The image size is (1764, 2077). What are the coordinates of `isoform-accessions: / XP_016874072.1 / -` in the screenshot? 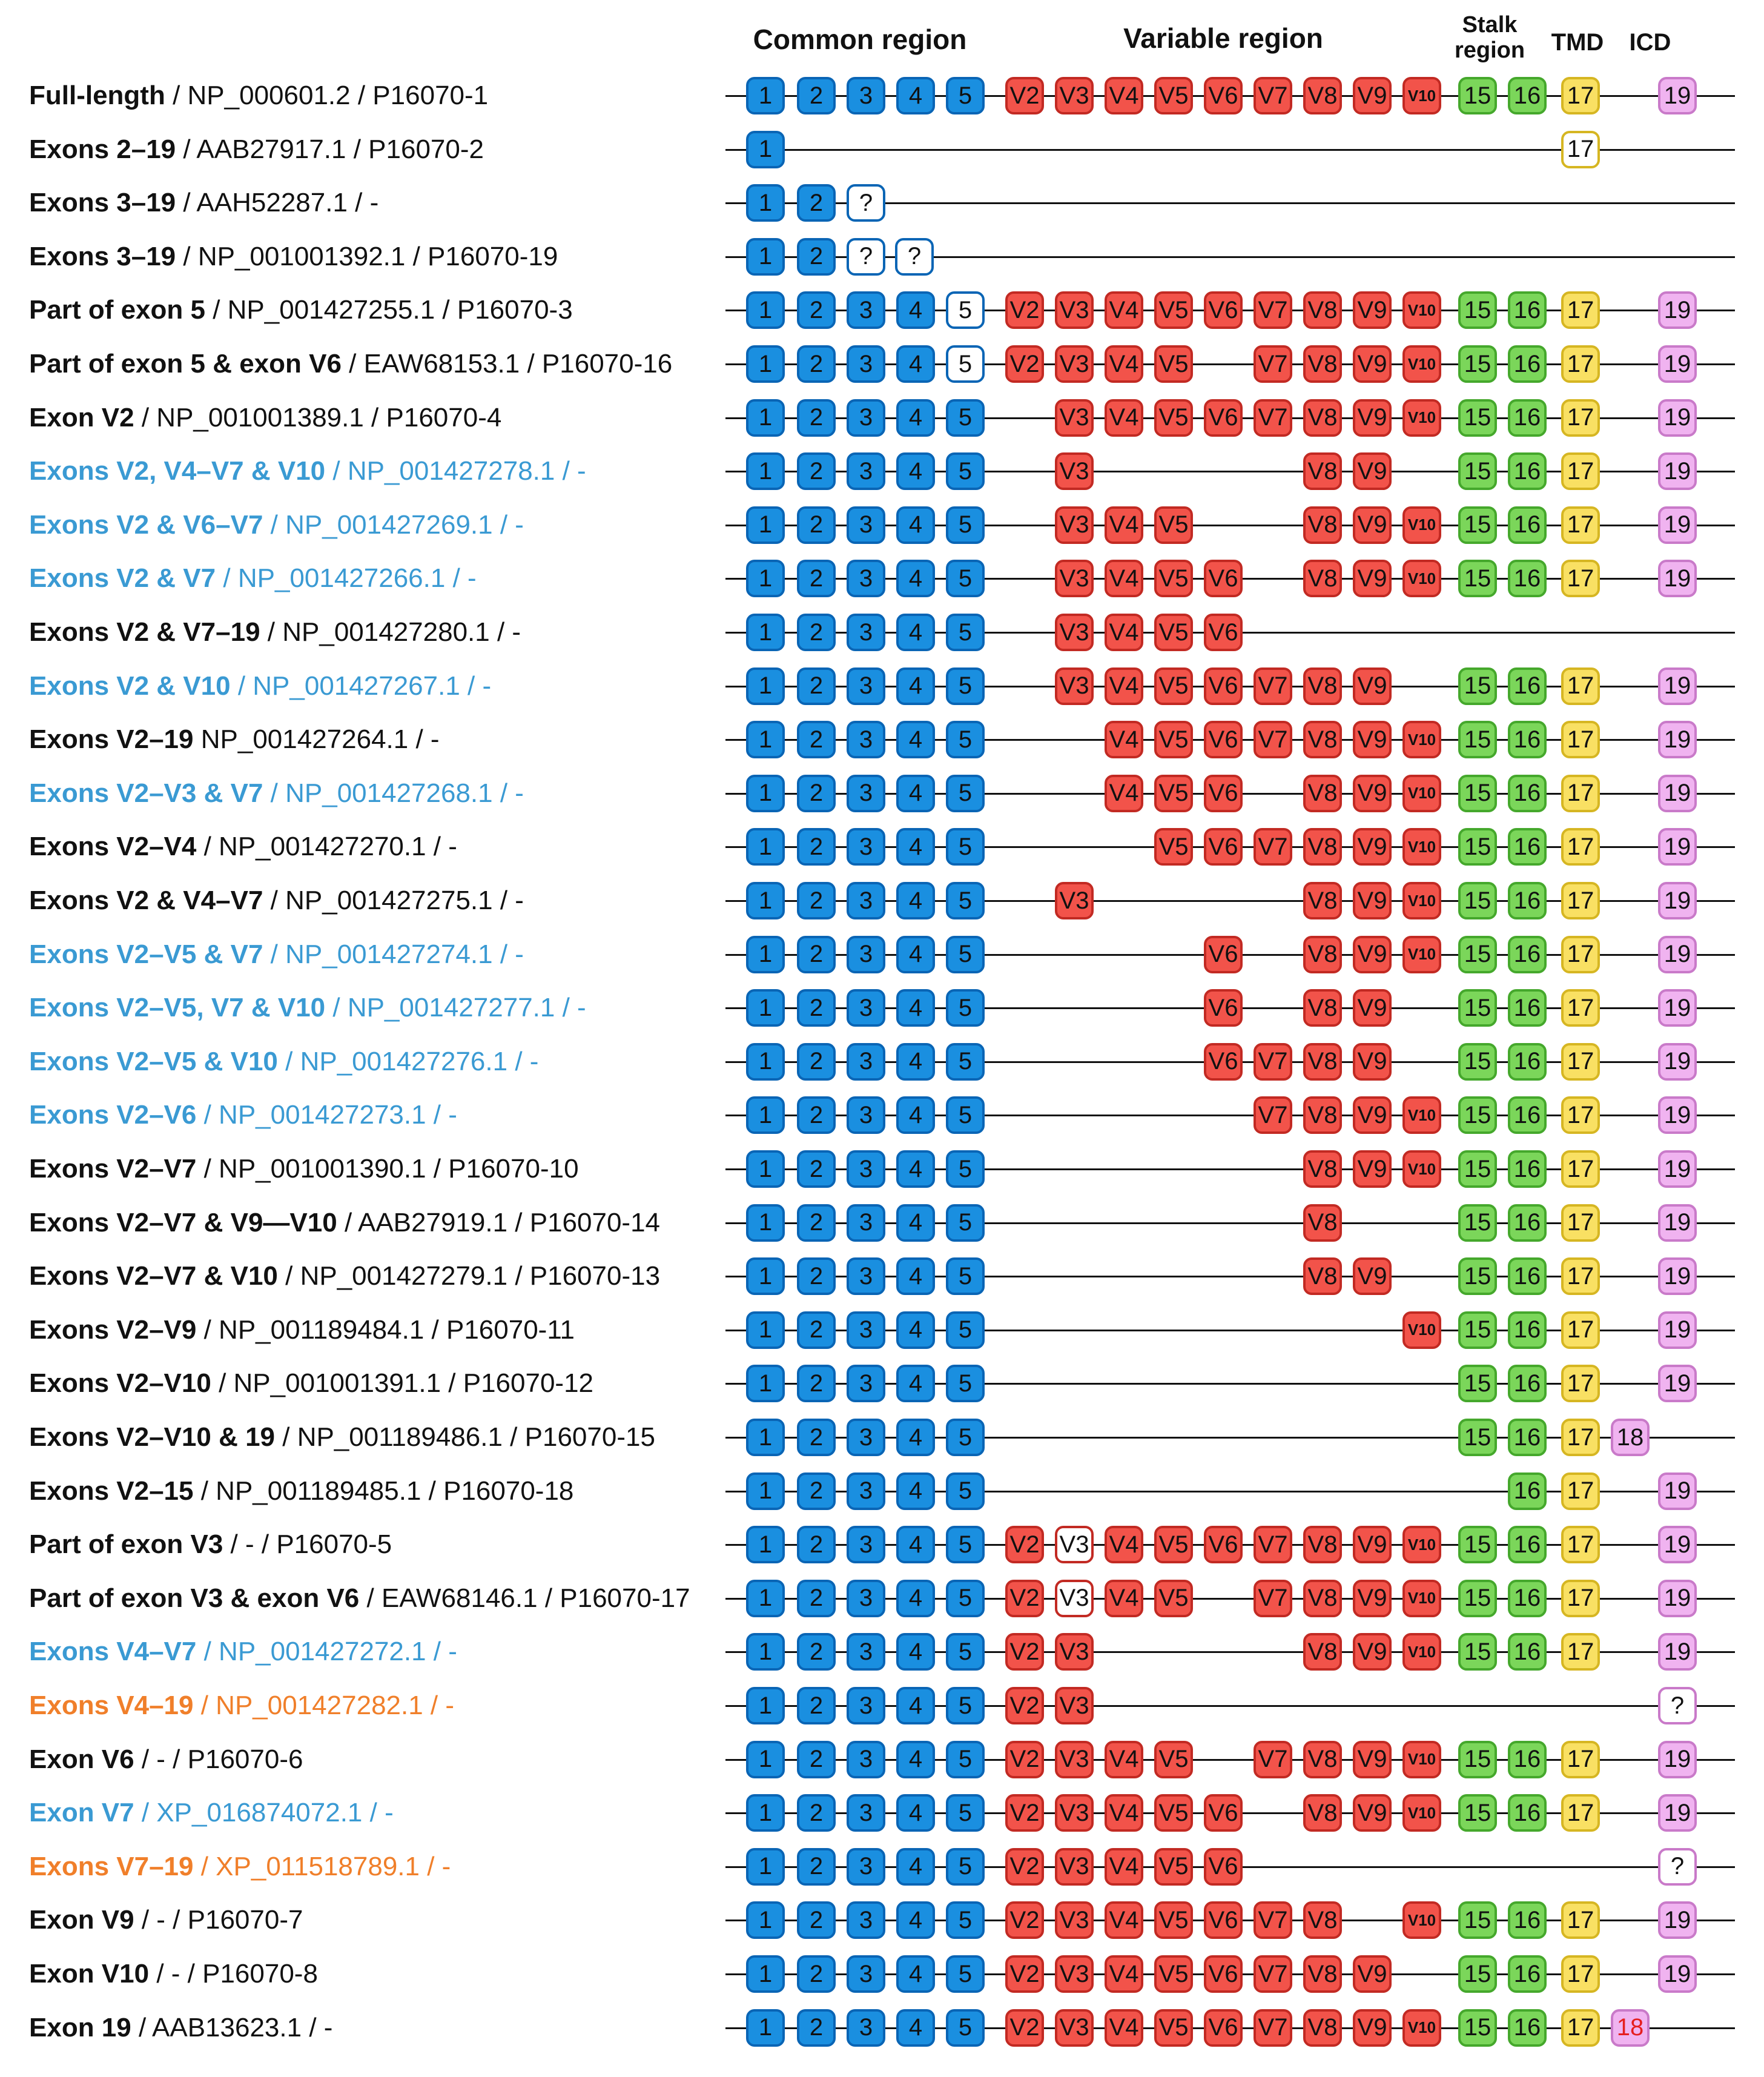 It's located at (264, 1813).